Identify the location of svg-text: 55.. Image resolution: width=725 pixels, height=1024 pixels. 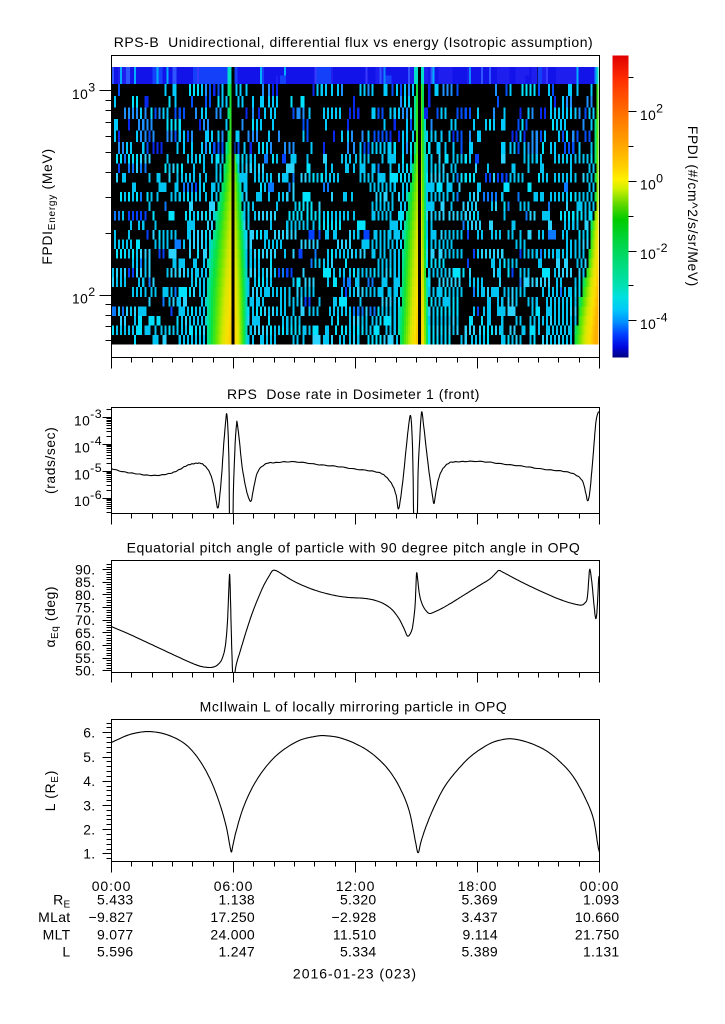
(85, 658).